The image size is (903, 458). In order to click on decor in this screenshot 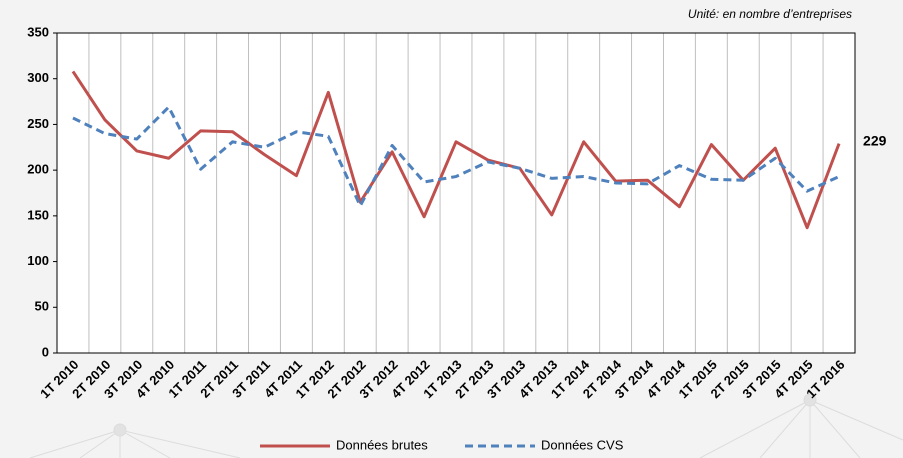, I will do `click(466, 425)`.